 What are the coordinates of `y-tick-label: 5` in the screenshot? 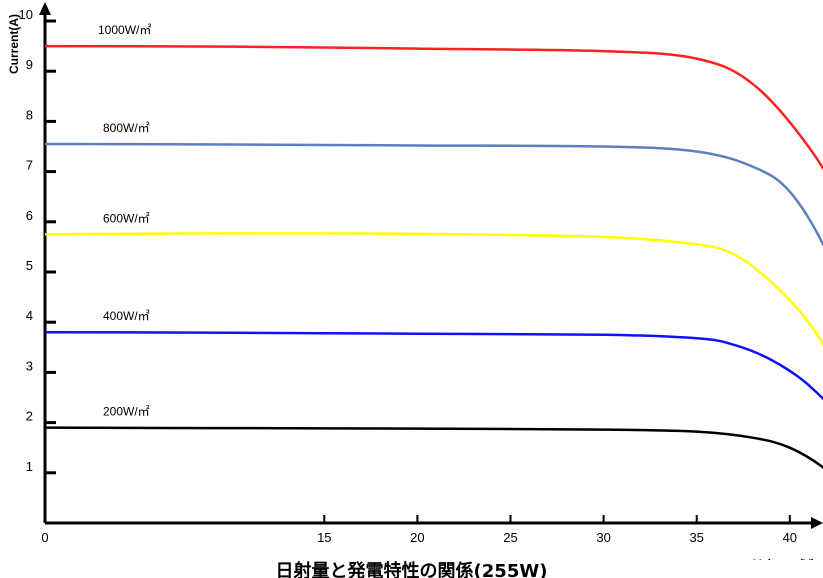 It's located at (29, 265).